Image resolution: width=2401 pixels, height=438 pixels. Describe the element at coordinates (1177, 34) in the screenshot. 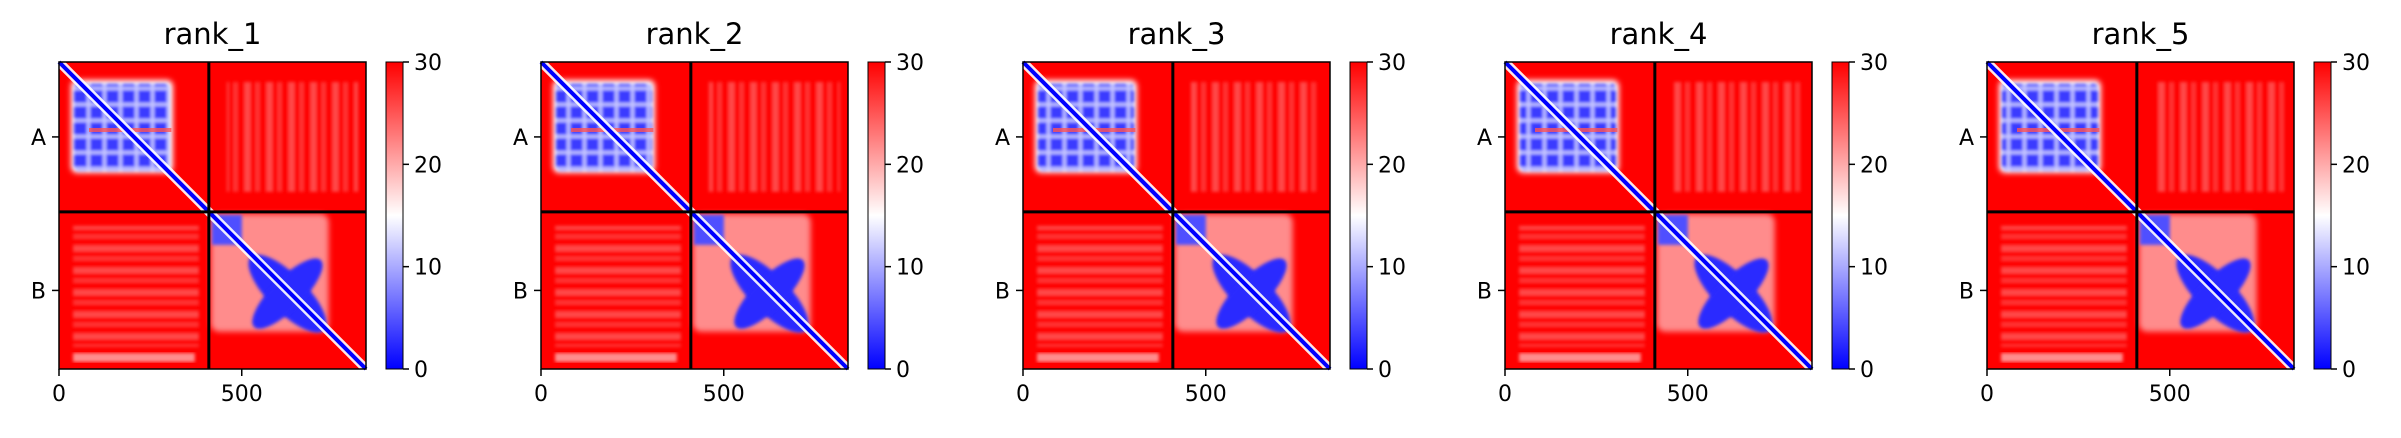

I see `panel-title: rank_3` at that location.